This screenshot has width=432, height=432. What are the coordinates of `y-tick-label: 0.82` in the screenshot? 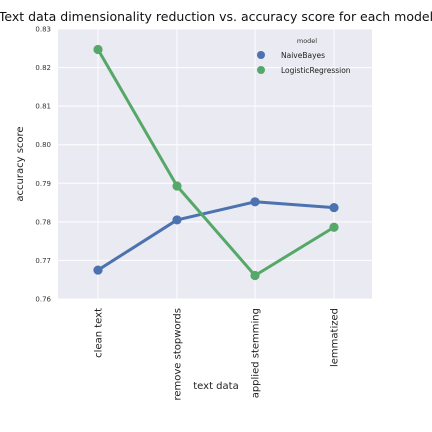 It's located at (43, 68).